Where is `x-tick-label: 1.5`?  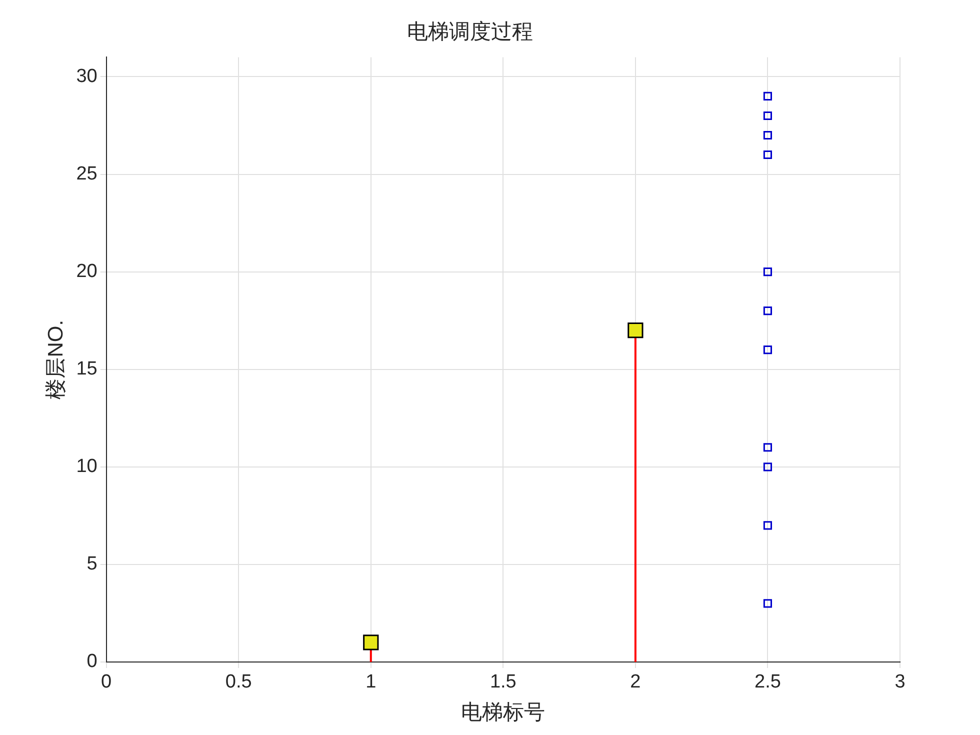 x-tick-label: 1.5 is located at coordinates (503, 682).